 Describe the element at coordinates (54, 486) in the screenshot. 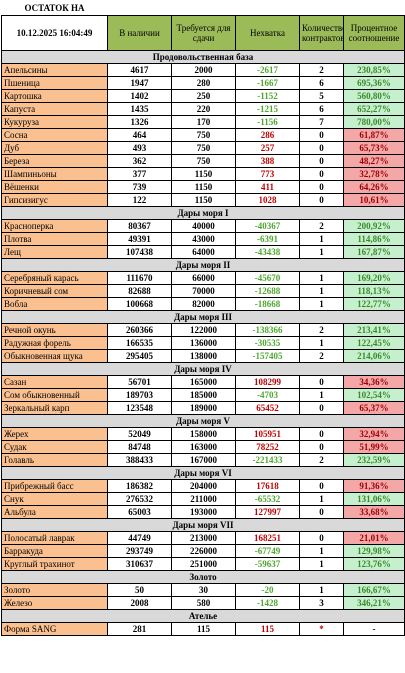

I see `item-name-cell: Прибрежный басс` at that location.